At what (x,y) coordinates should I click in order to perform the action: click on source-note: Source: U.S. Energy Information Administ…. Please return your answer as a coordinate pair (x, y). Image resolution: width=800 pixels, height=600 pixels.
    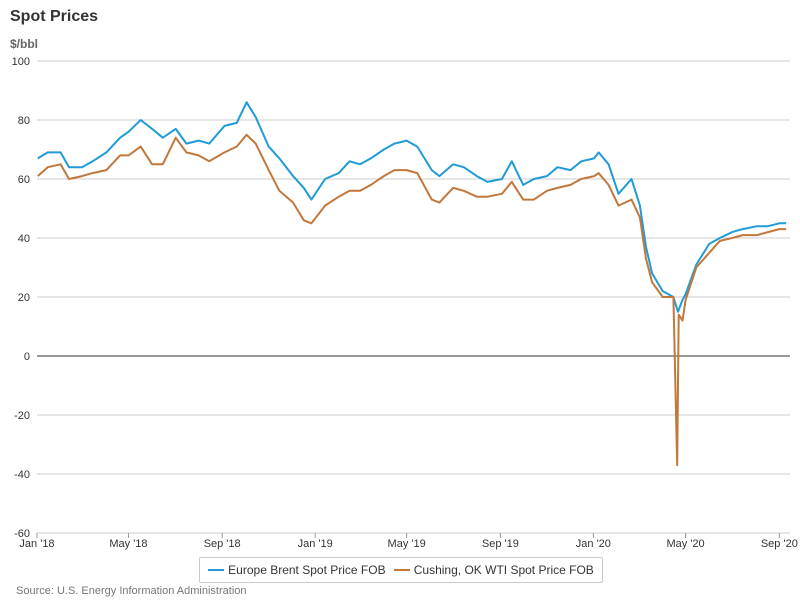
    Looking at the image, I should click on (131, 591).